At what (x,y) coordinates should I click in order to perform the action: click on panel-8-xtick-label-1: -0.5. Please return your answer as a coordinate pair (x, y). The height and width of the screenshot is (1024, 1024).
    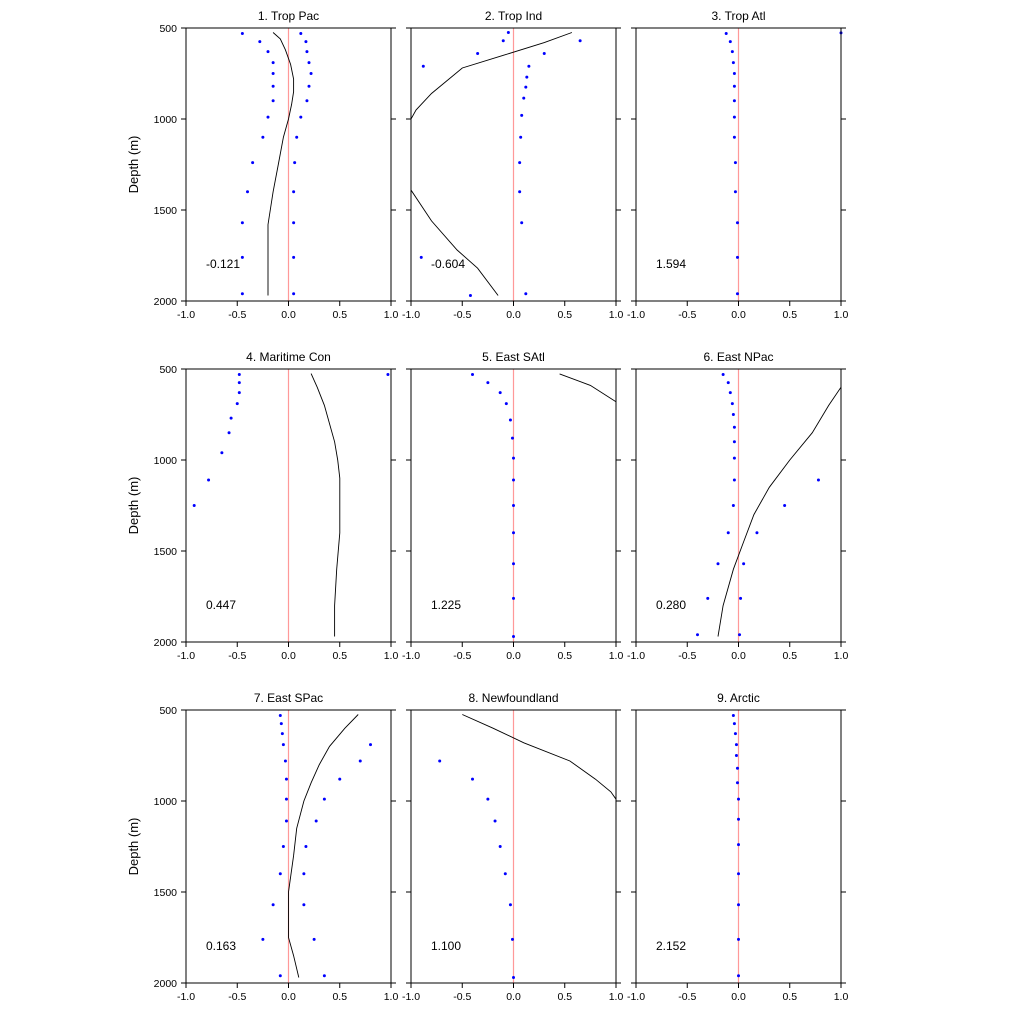
    Looking at the image, I should click on (462, 997).